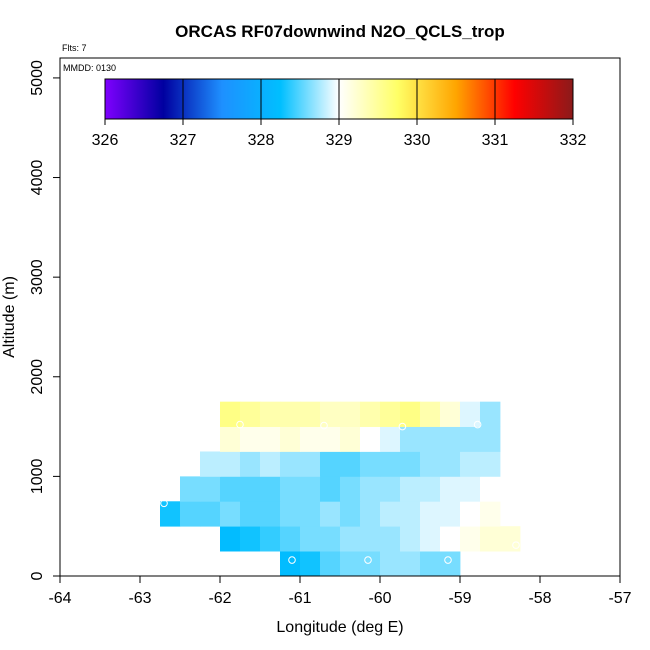 This screenshot has height=650, width=650. What do you see at coordinates (261, 140) in the screenshot?
I see `colorbar-tick-label: 328` at bounding box center [261, 140].